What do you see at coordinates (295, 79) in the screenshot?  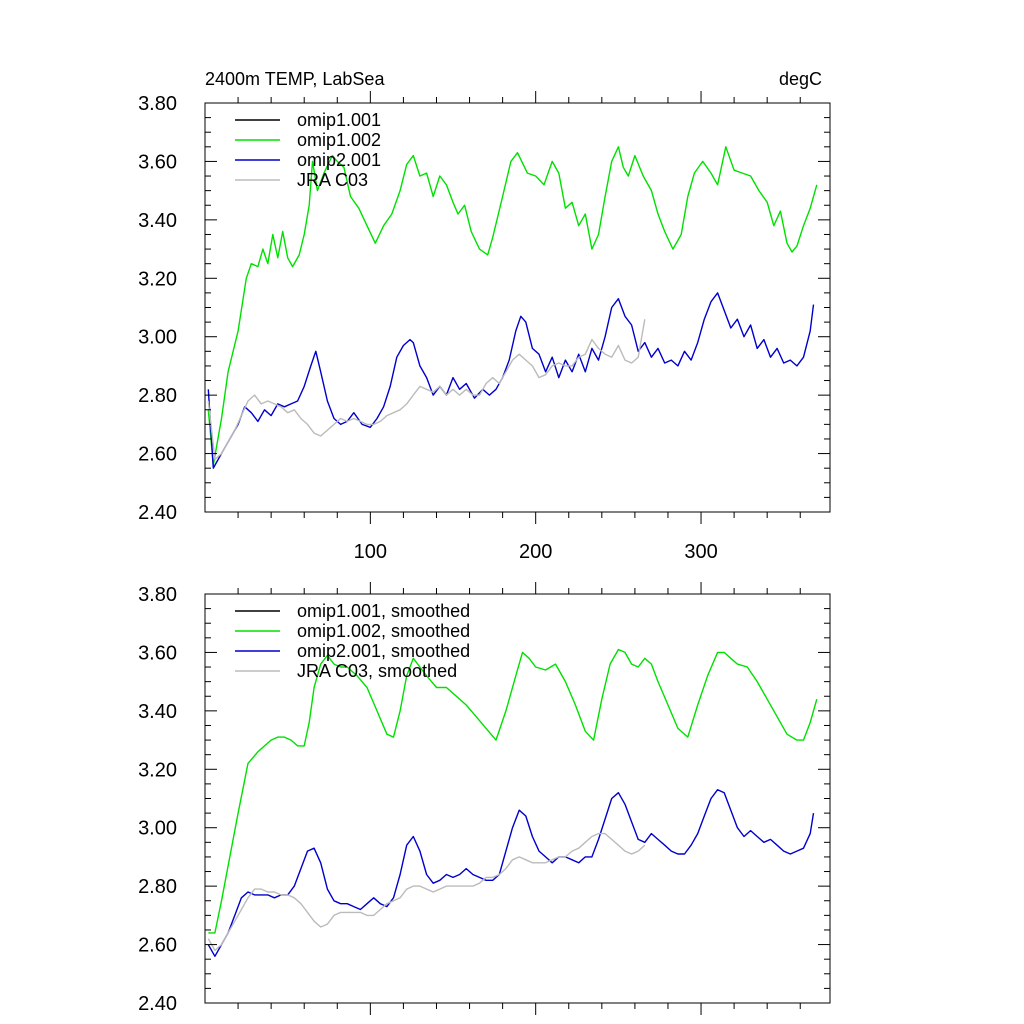 I see `chart-title: 2400m TEMP, LabSea` at bounding box center [295, 79].